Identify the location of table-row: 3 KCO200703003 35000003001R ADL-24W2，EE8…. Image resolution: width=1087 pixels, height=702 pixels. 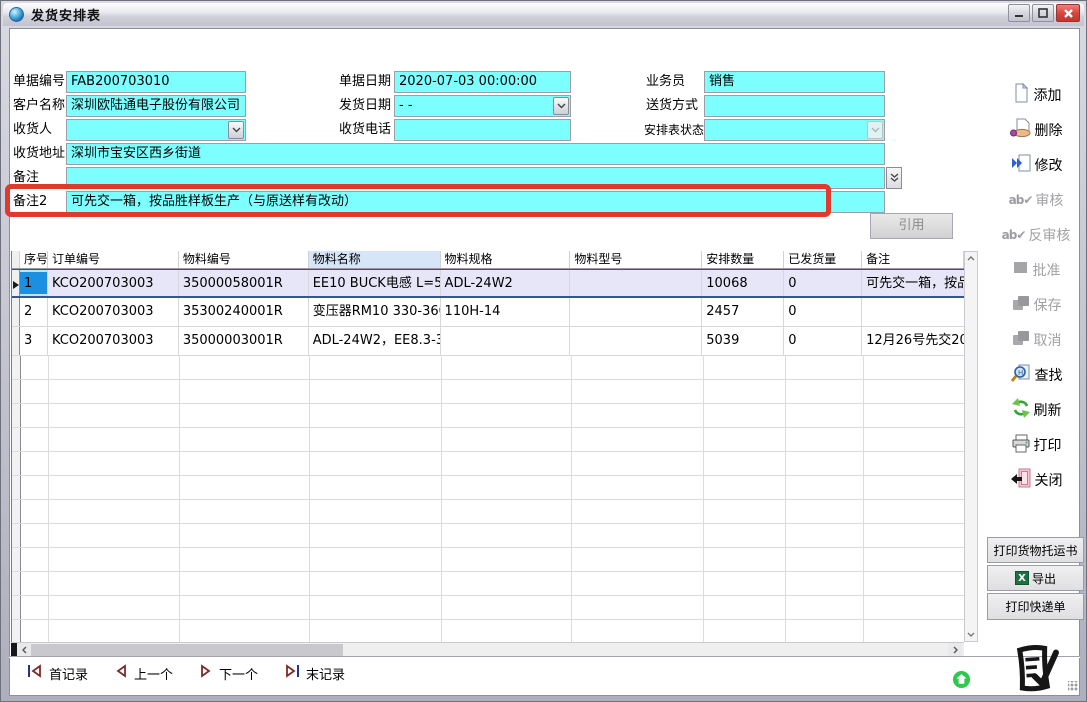
(488, 341).